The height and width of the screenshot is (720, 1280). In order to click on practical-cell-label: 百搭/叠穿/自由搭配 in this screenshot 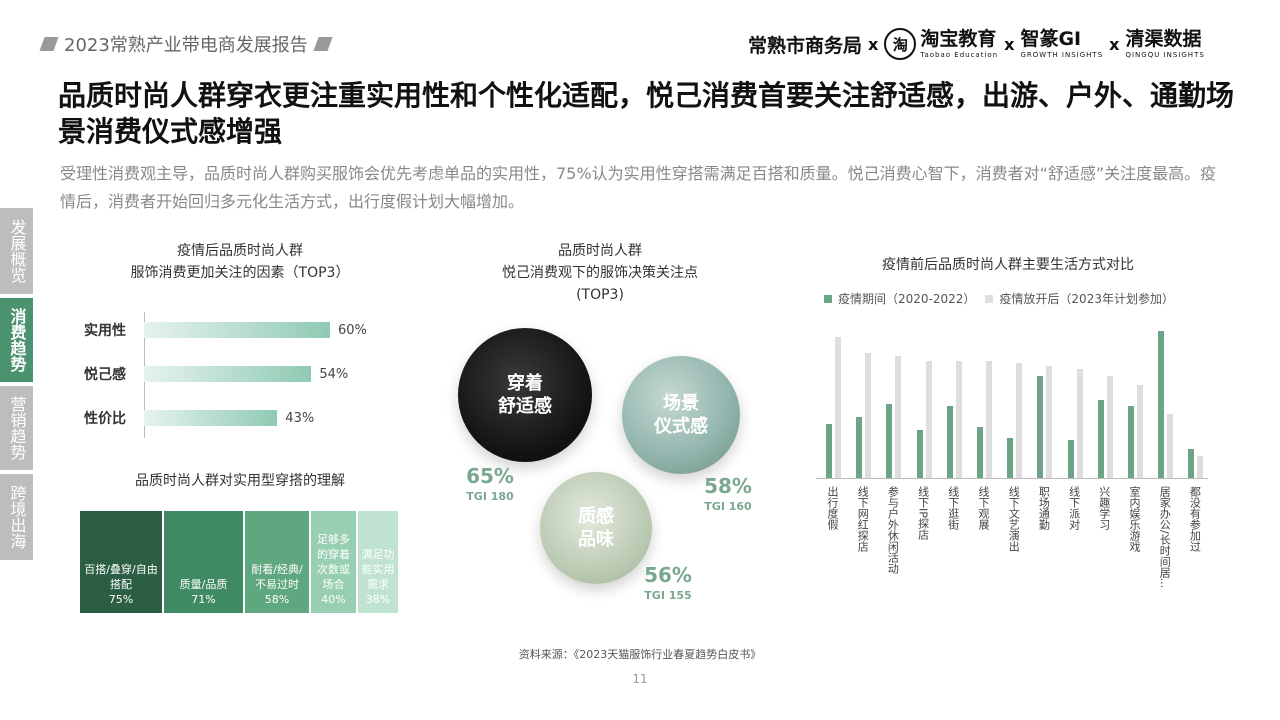, I will do `click(121, 577)`.